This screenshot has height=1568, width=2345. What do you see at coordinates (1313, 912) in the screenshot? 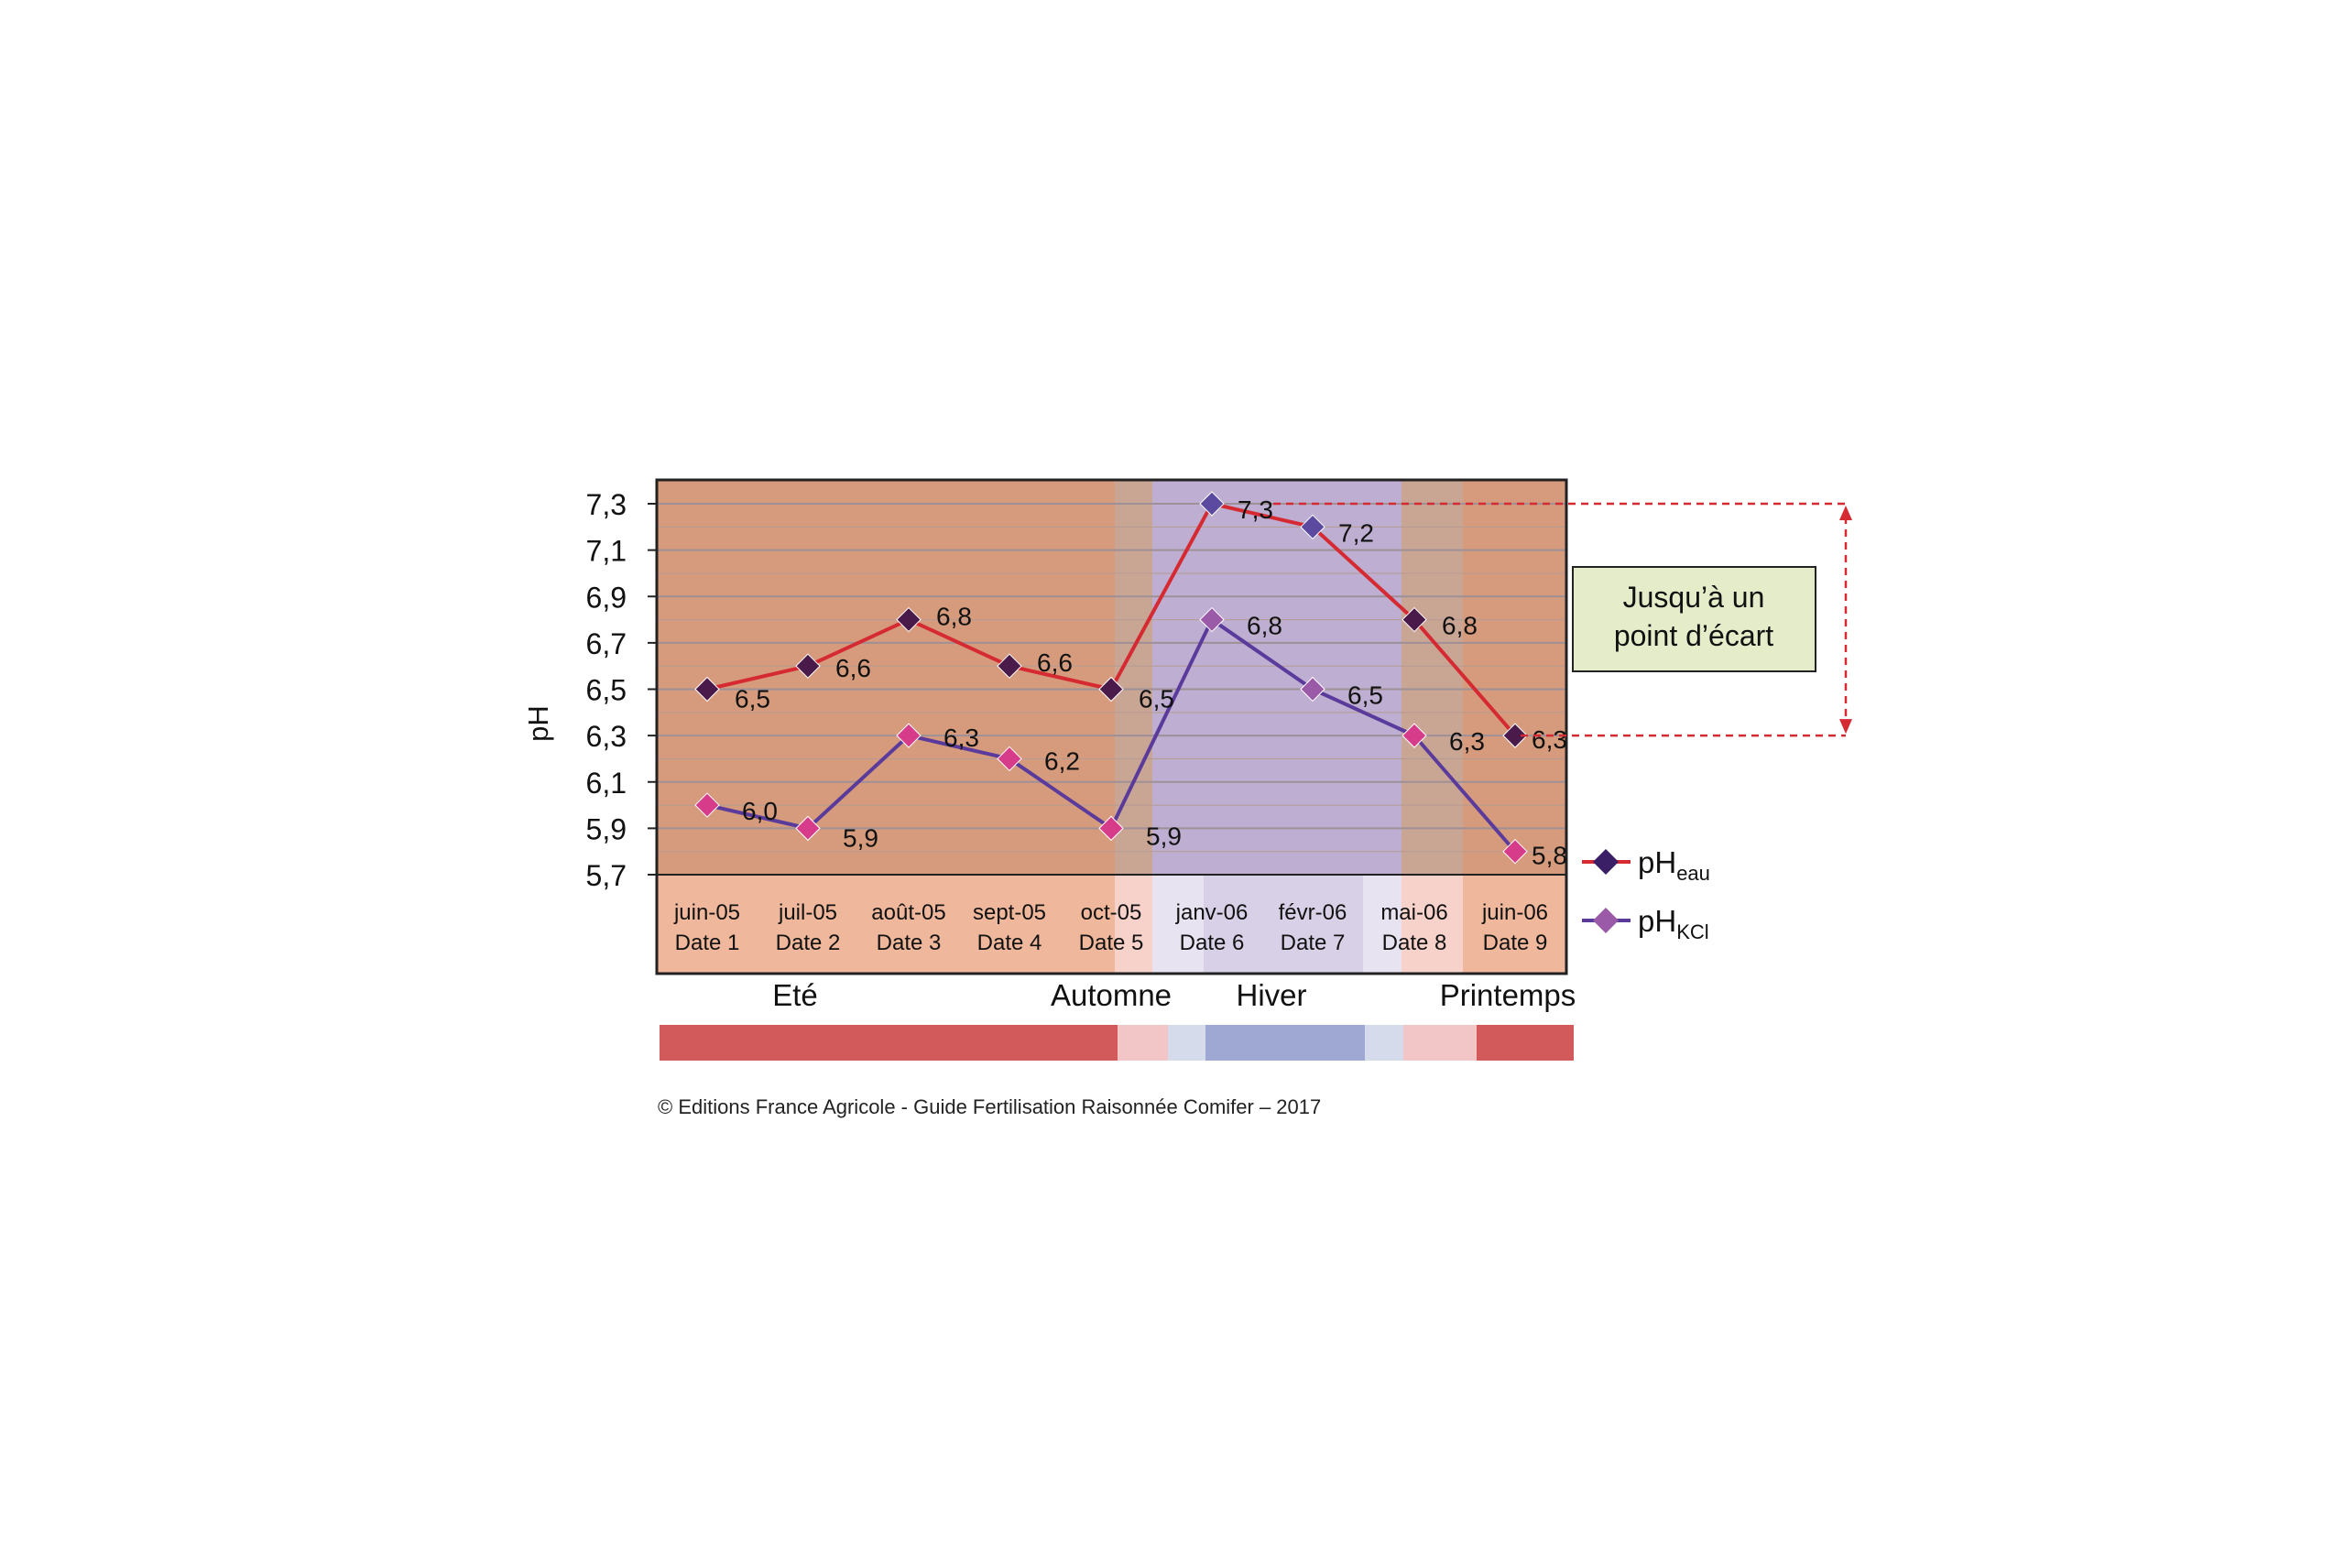
I see `x-tick-month-7: févr-06` at bounding box center [1313, 912].